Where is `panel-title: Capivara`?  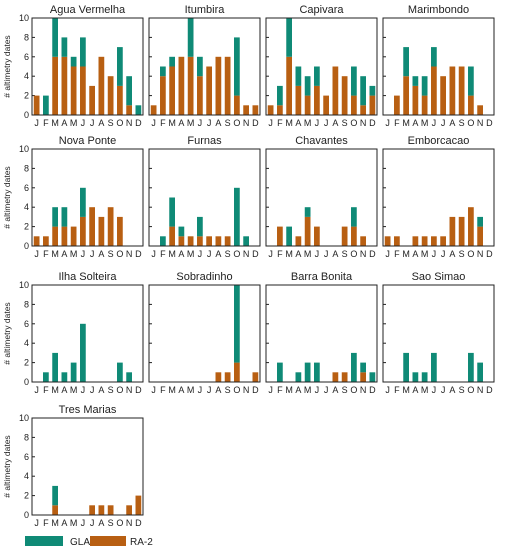
panel-title: Capivara is located at coordinates (321, 10).